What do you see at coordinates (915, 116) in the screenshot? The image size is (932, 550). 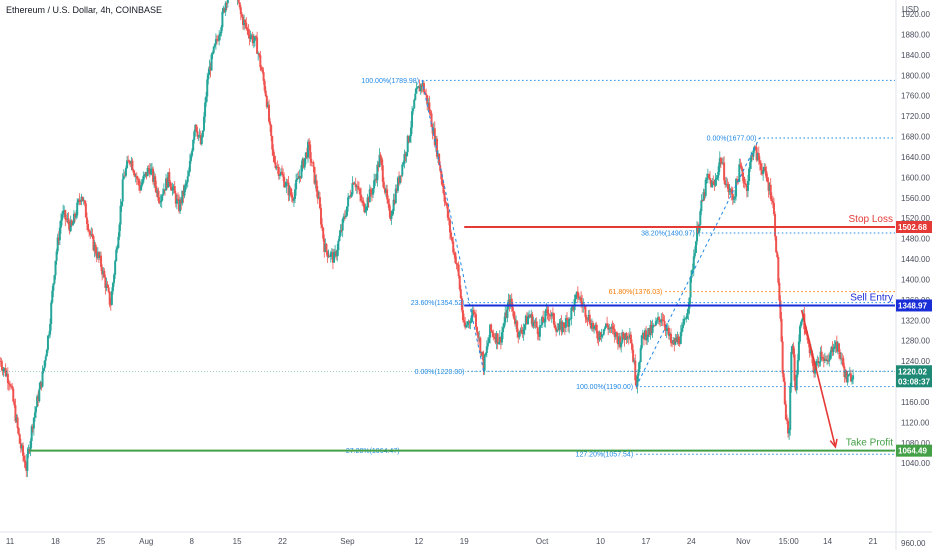 I see `price-tick-label: 1720.00` at bounding box center [915, 116].